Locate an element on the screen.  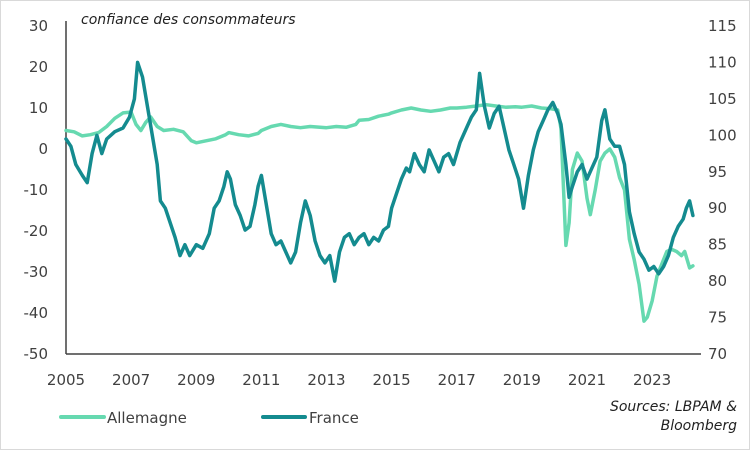
right-y-tick-label: 70 is located at coordinates (717, 354).